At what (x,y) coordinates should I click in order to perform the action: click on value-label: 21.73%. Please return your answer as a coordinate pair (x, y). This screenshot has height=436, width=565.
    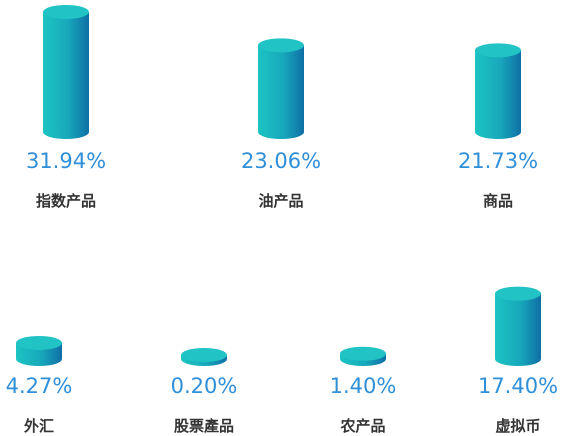
    Looking at the image, I should click on (498, 161).